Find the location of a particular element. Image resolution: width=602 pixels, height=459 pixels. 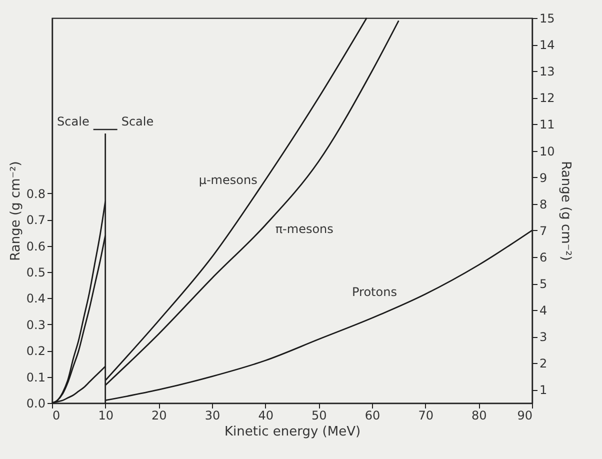

y2-tick-label: 5 is located at coordinates (544, 284).